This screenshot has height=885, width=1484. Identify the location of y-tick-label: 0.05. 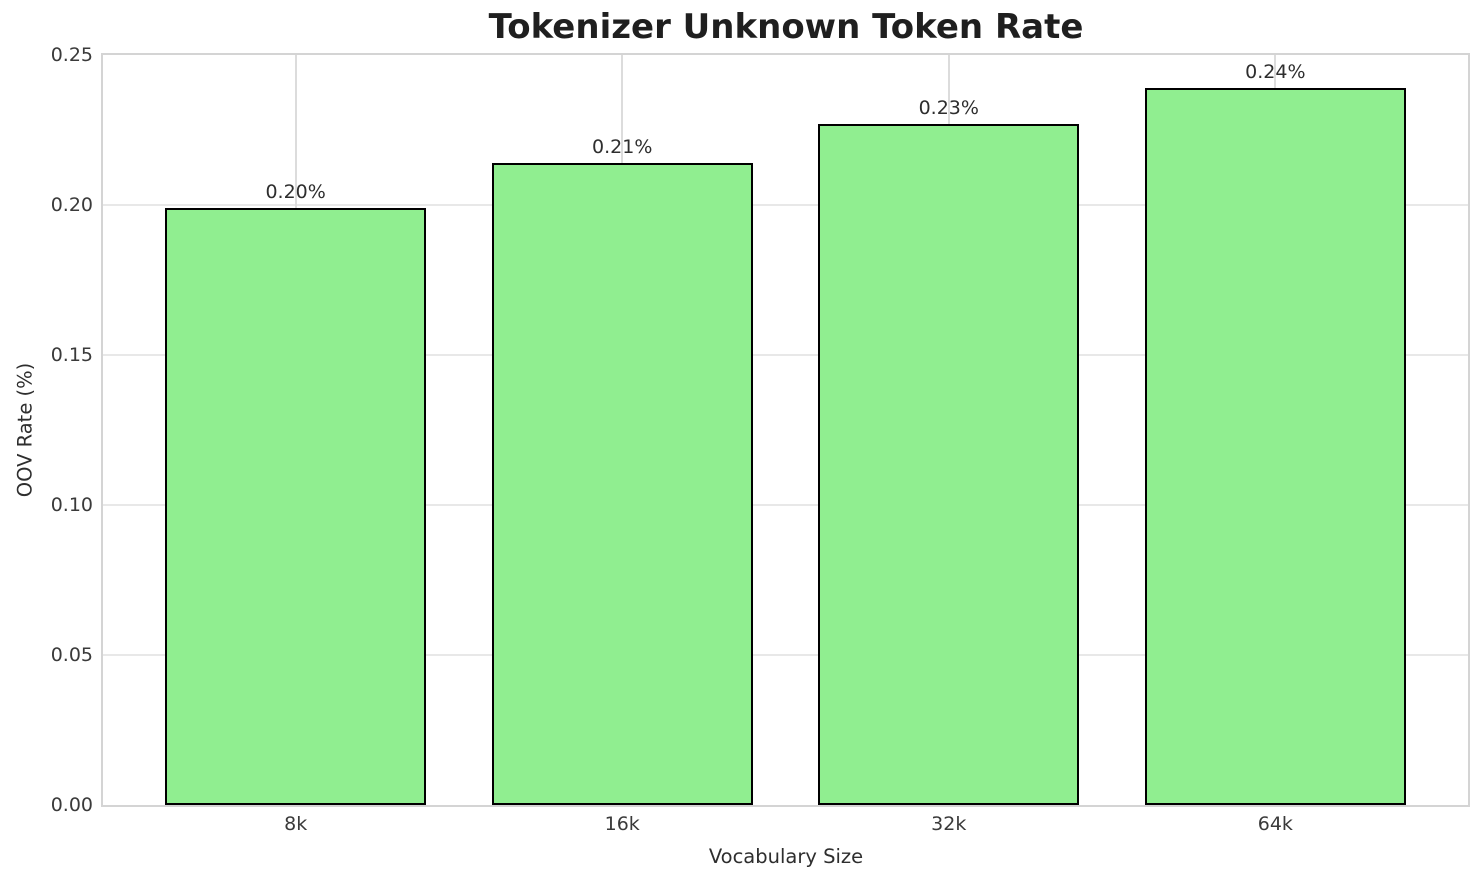
(71, 655).